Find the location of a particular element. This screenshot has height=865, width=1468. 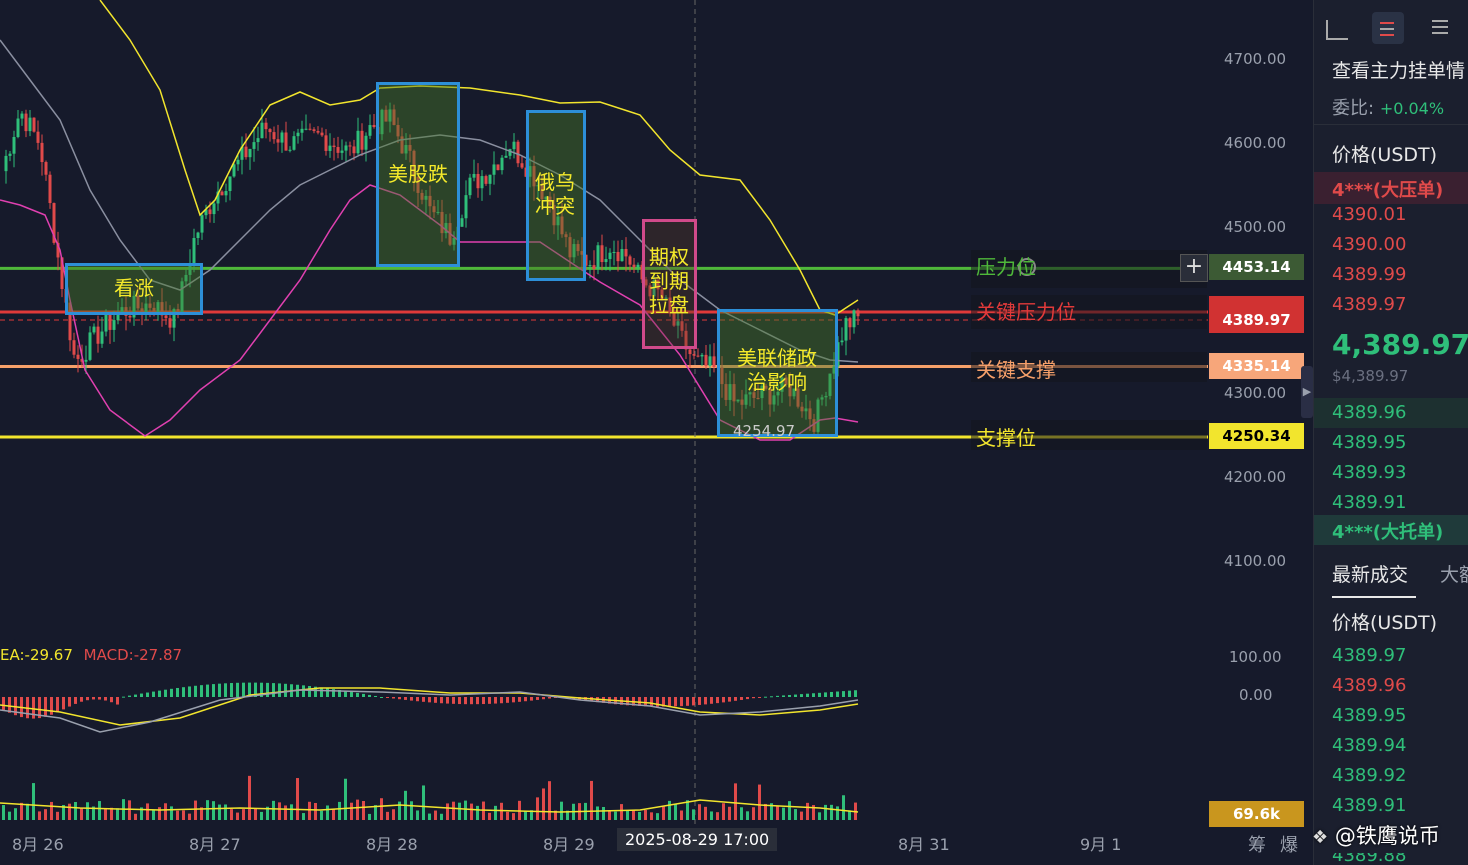

bid-price: 4389.95 is located at coordinates (1369, 442).